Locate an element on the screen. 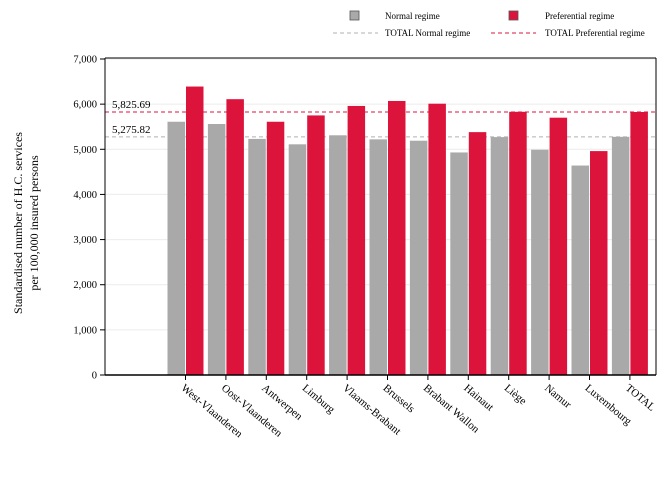 This screenshot has width=672, height=480. y-tick-label: 4,000 is located at coordinates (85, 195).